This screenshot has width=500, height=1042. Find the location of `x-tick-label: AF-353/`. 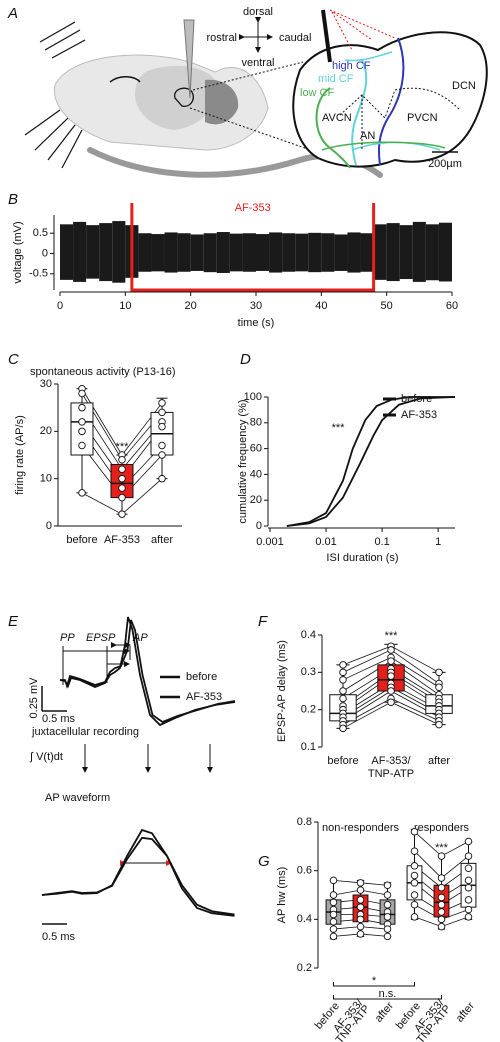

x-tick-label: AF-353/ is located at coordinates (391, 761).